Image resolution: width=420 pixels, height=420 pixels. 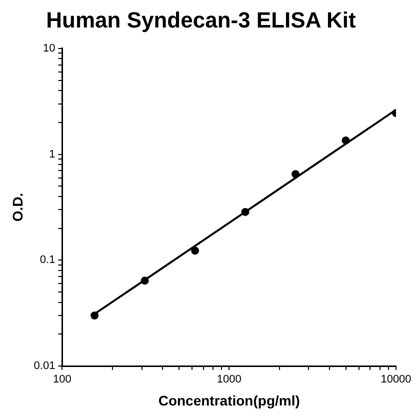 What do you see at coordinates (201, 19) in the screenshot?
I see `chart-title: Human Syndecan-3 ELISA Kit` at bounding box center [201, 19].